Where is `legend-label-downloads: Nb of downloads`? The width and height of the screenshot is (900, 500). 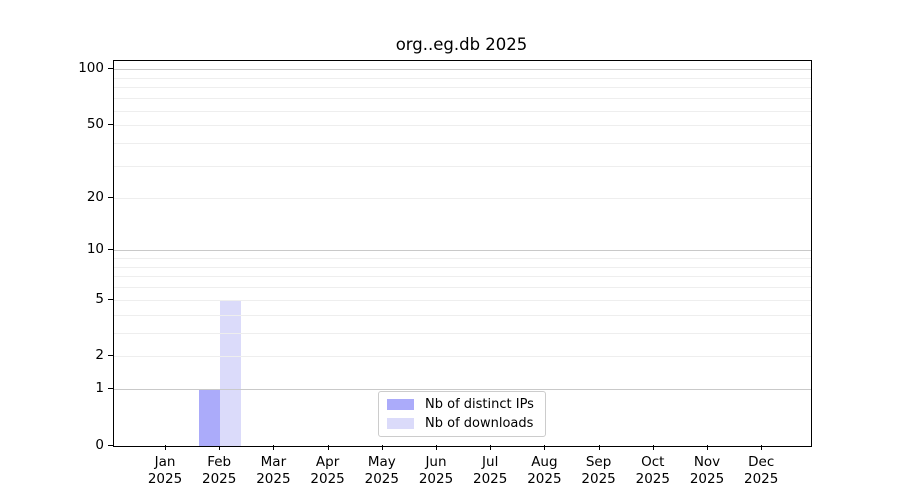 legend-label-downloads: Nb of downloads is located at coordinates (479, 423).